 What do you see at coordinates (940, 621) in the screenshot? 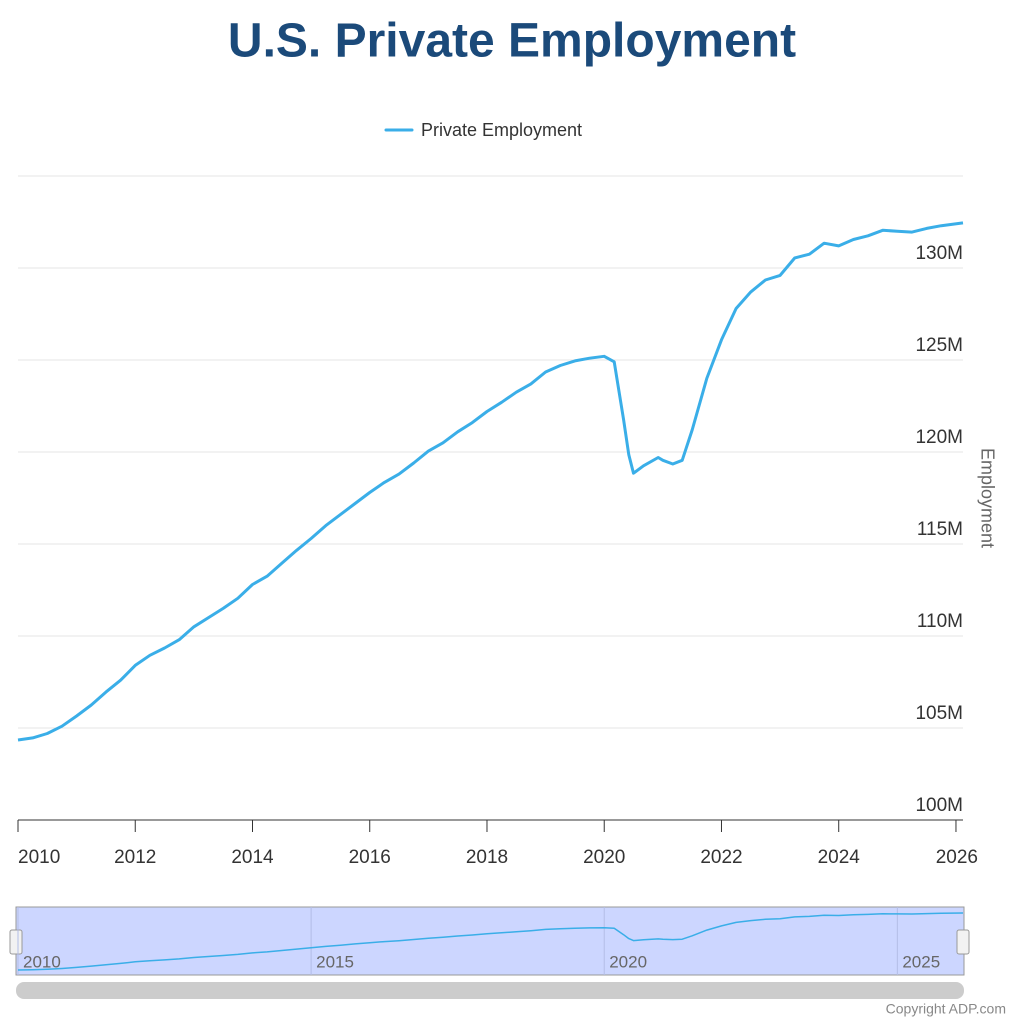
I see `y-tick-label: 110M` at bounding box center [940, 621].